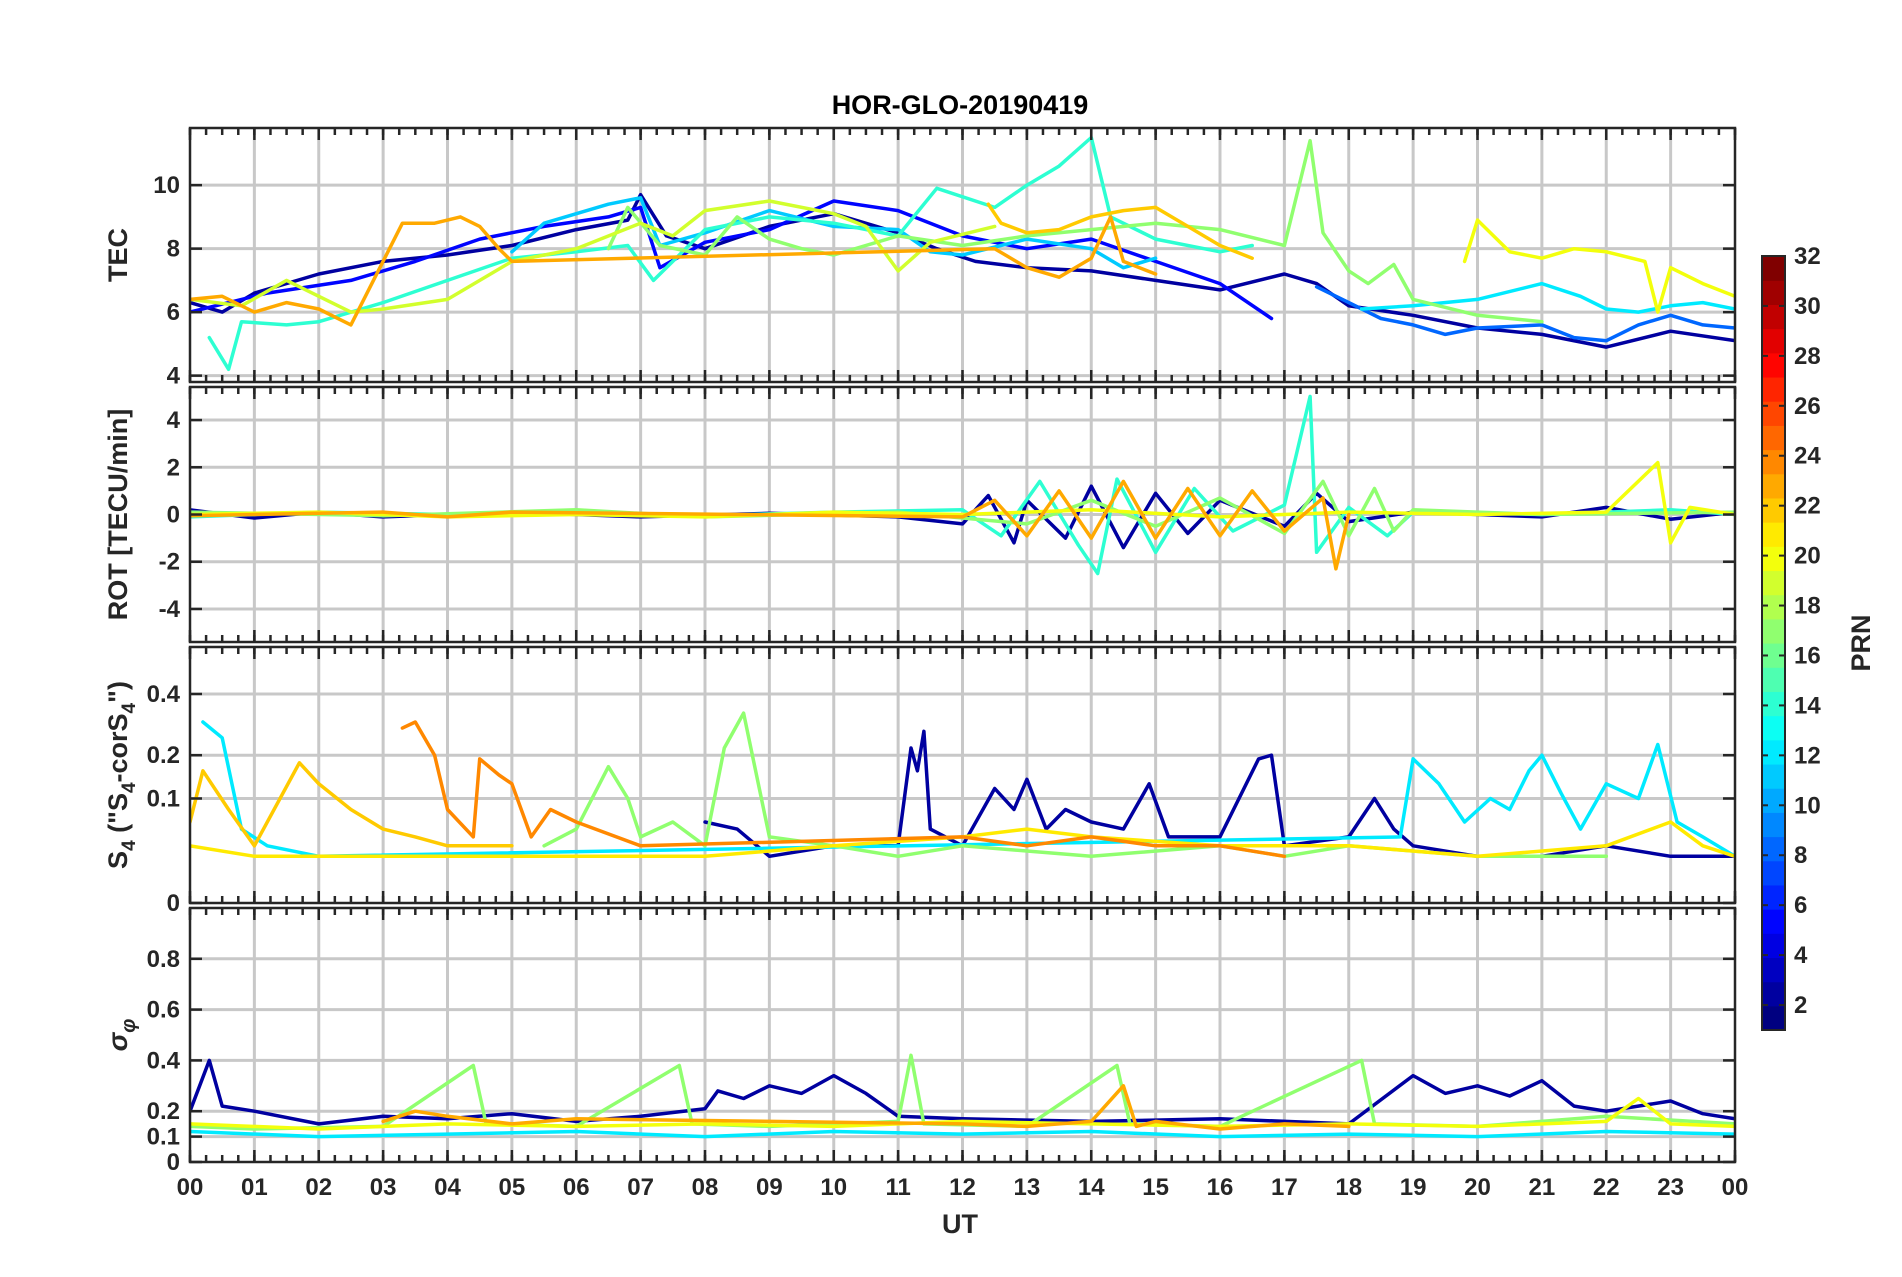 The height and width of the screenshot is (1277, 1902). I want to click on x-tick-label: 12, so click(962, 1187).